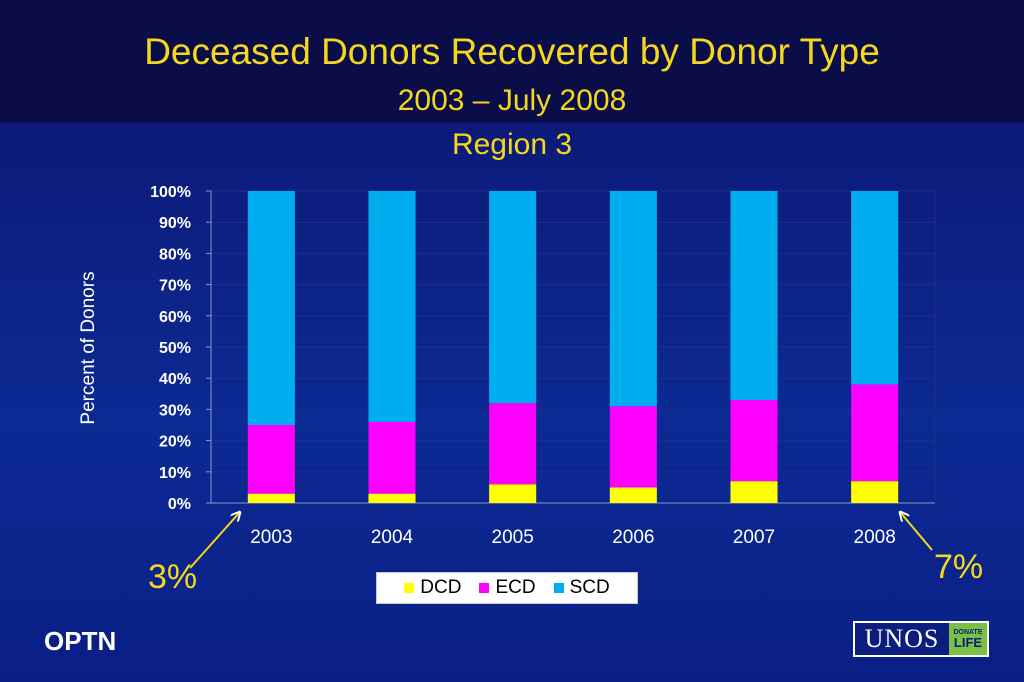 The image size is (1024, 682). I want to click on y-tick-label: 30%, so click(175, 410).